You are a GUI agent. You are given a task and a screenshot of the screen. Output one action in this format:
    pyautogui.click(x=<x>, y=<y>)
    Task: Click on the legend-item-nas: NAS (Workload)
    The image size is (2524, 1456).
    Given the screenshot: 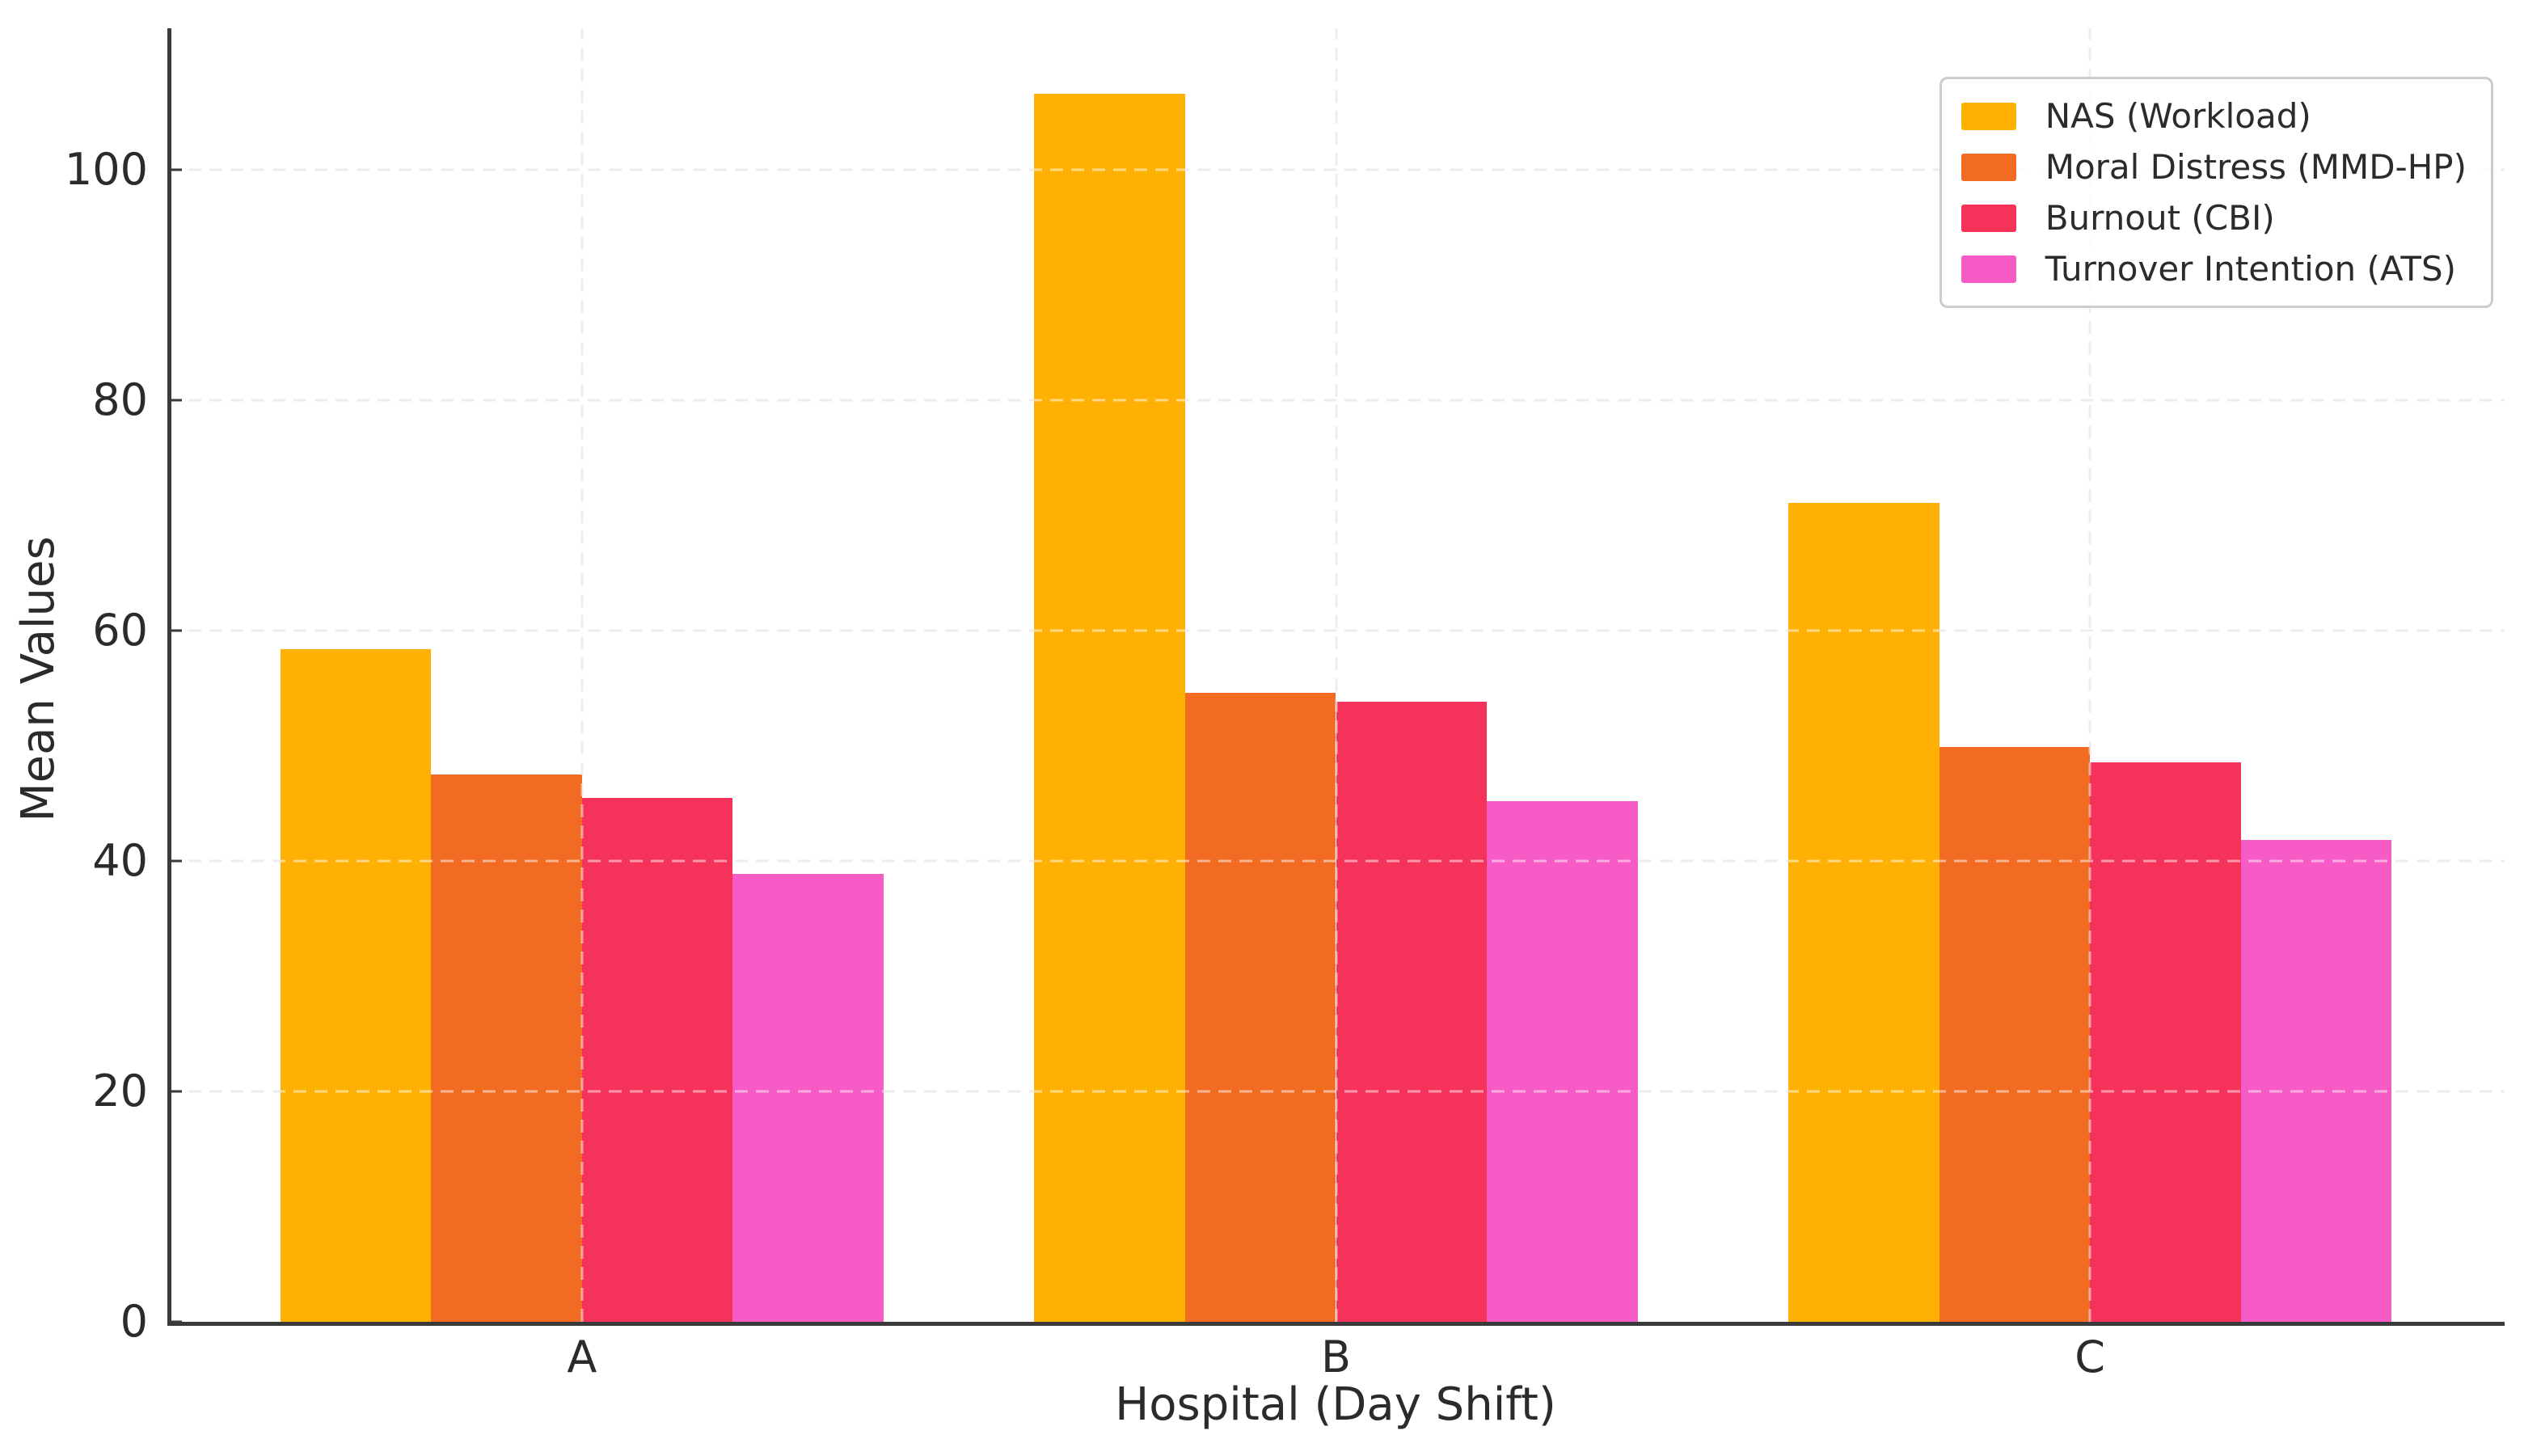 What is the action you would take?
    pyautogui.click(x=2214, y=116)
    